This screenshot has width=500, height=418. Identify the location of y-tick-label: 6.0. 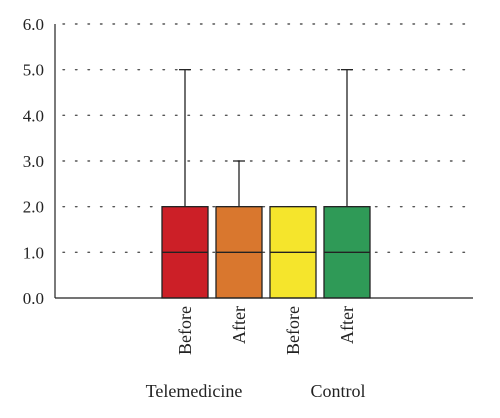
(33, 24).